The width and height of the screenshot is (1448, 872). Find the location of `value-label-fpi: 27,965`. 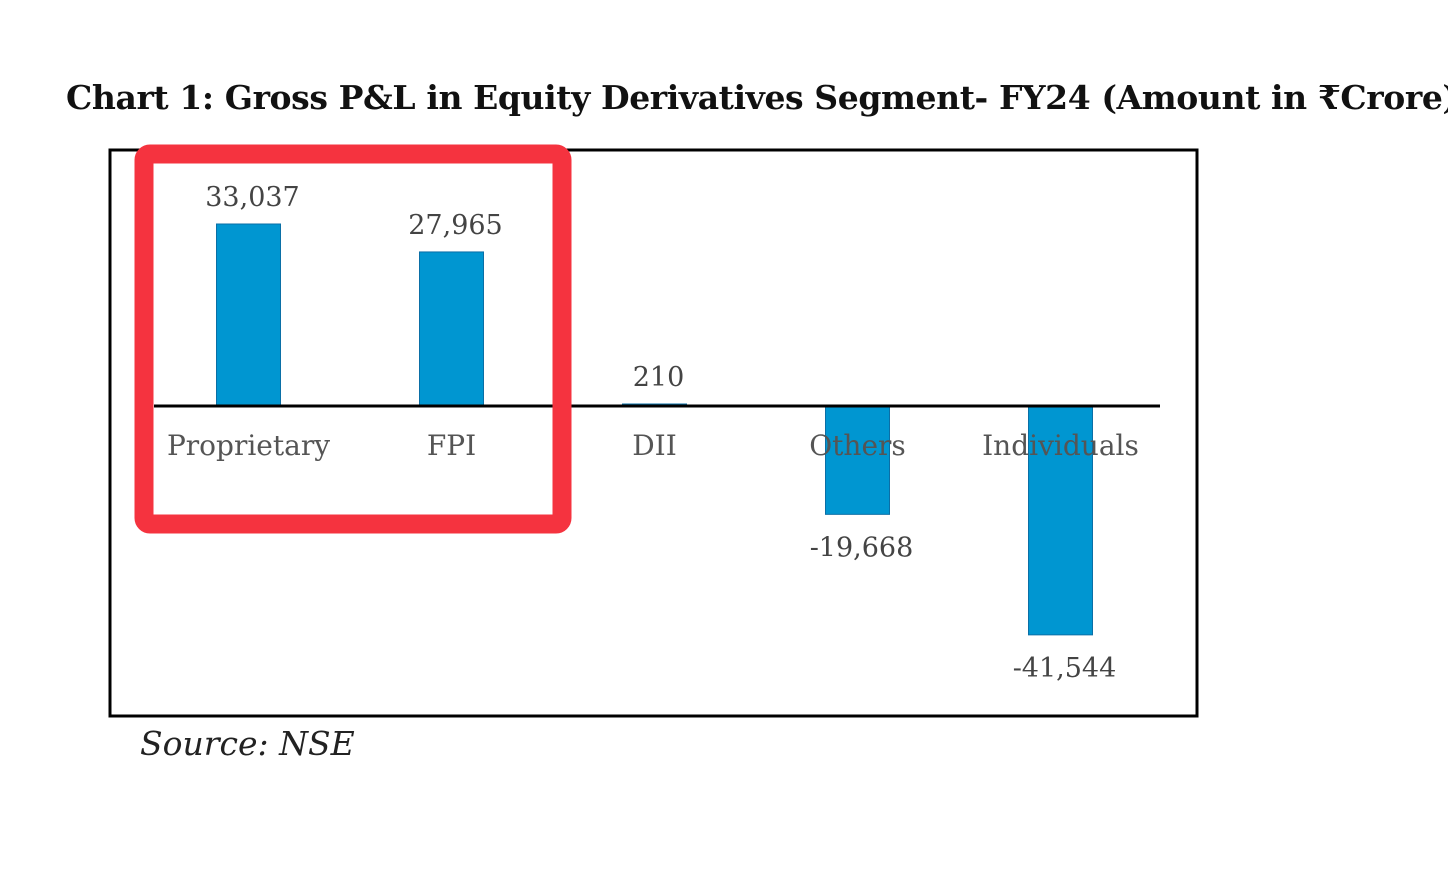

value-label-fpi: 27,965 is located at coordinates (455, 225).